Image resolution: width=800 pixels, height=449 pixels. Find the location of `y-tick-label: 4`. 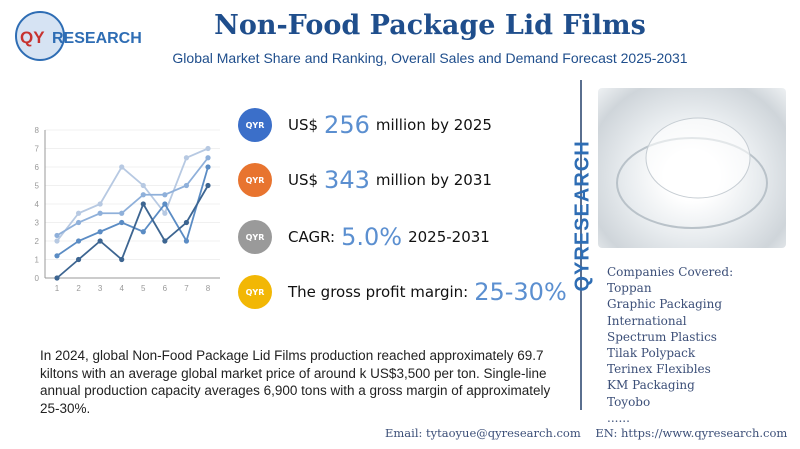

y-tick-label: 4 is located at coordinates (37, 204).